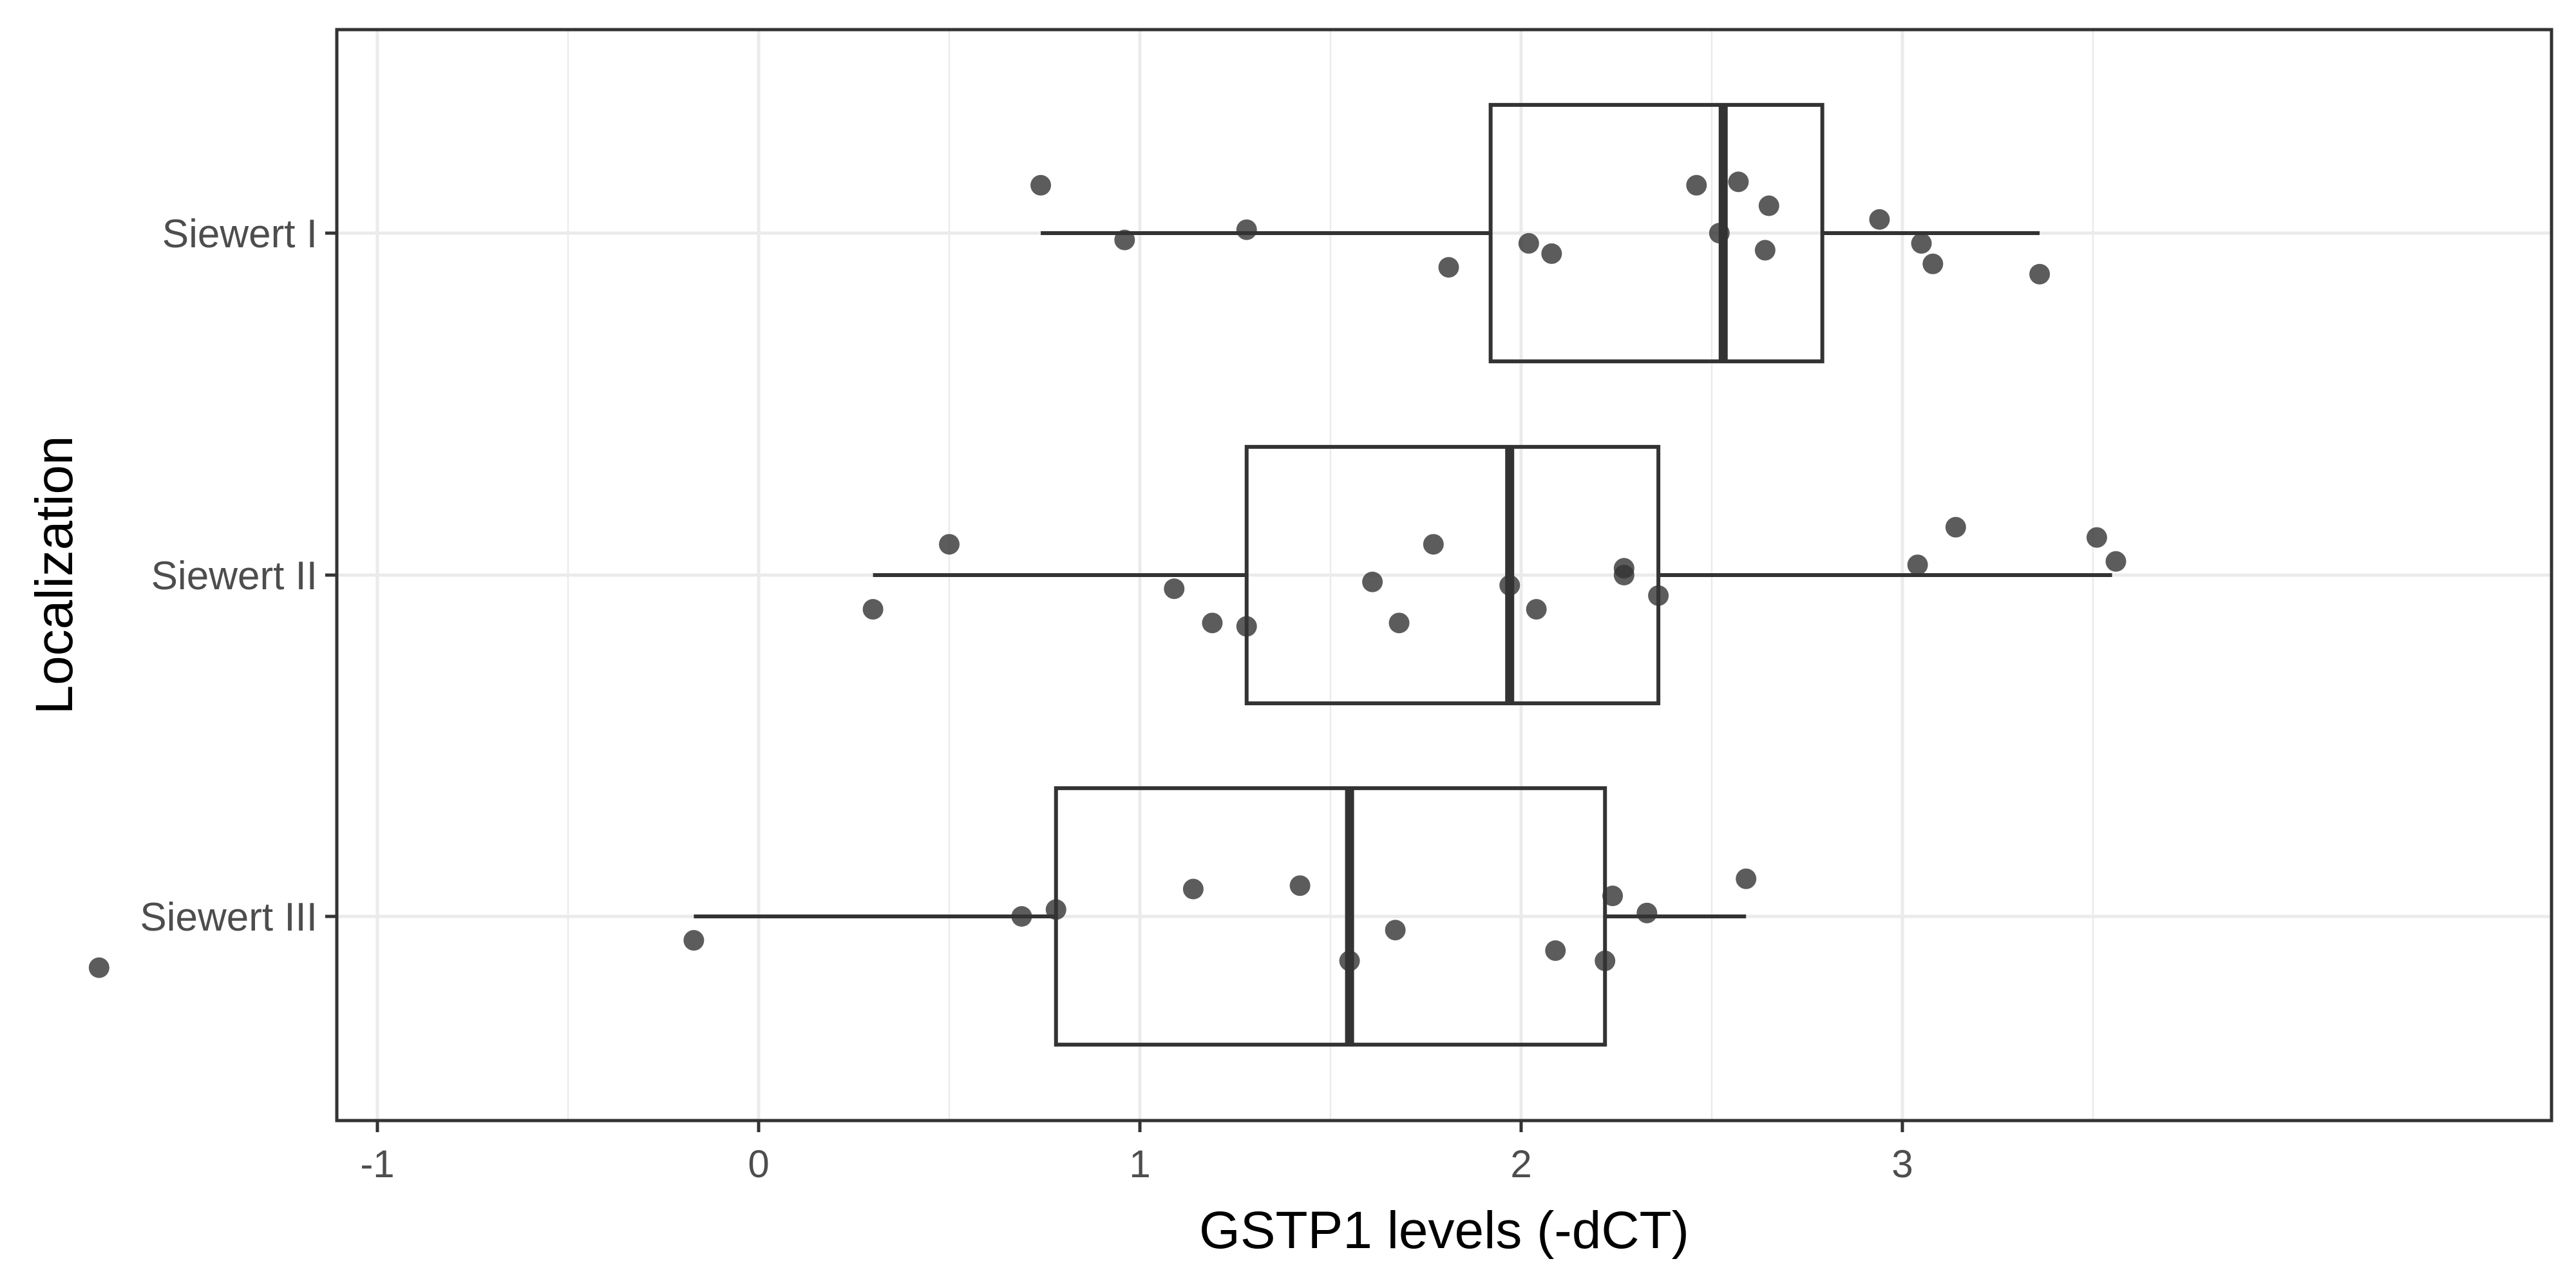 This screenshot has height=1288, width=2576. Describe the element at coordinates (758, 1164) in the screenshot. I see `x-tick-label: 0` at that location.